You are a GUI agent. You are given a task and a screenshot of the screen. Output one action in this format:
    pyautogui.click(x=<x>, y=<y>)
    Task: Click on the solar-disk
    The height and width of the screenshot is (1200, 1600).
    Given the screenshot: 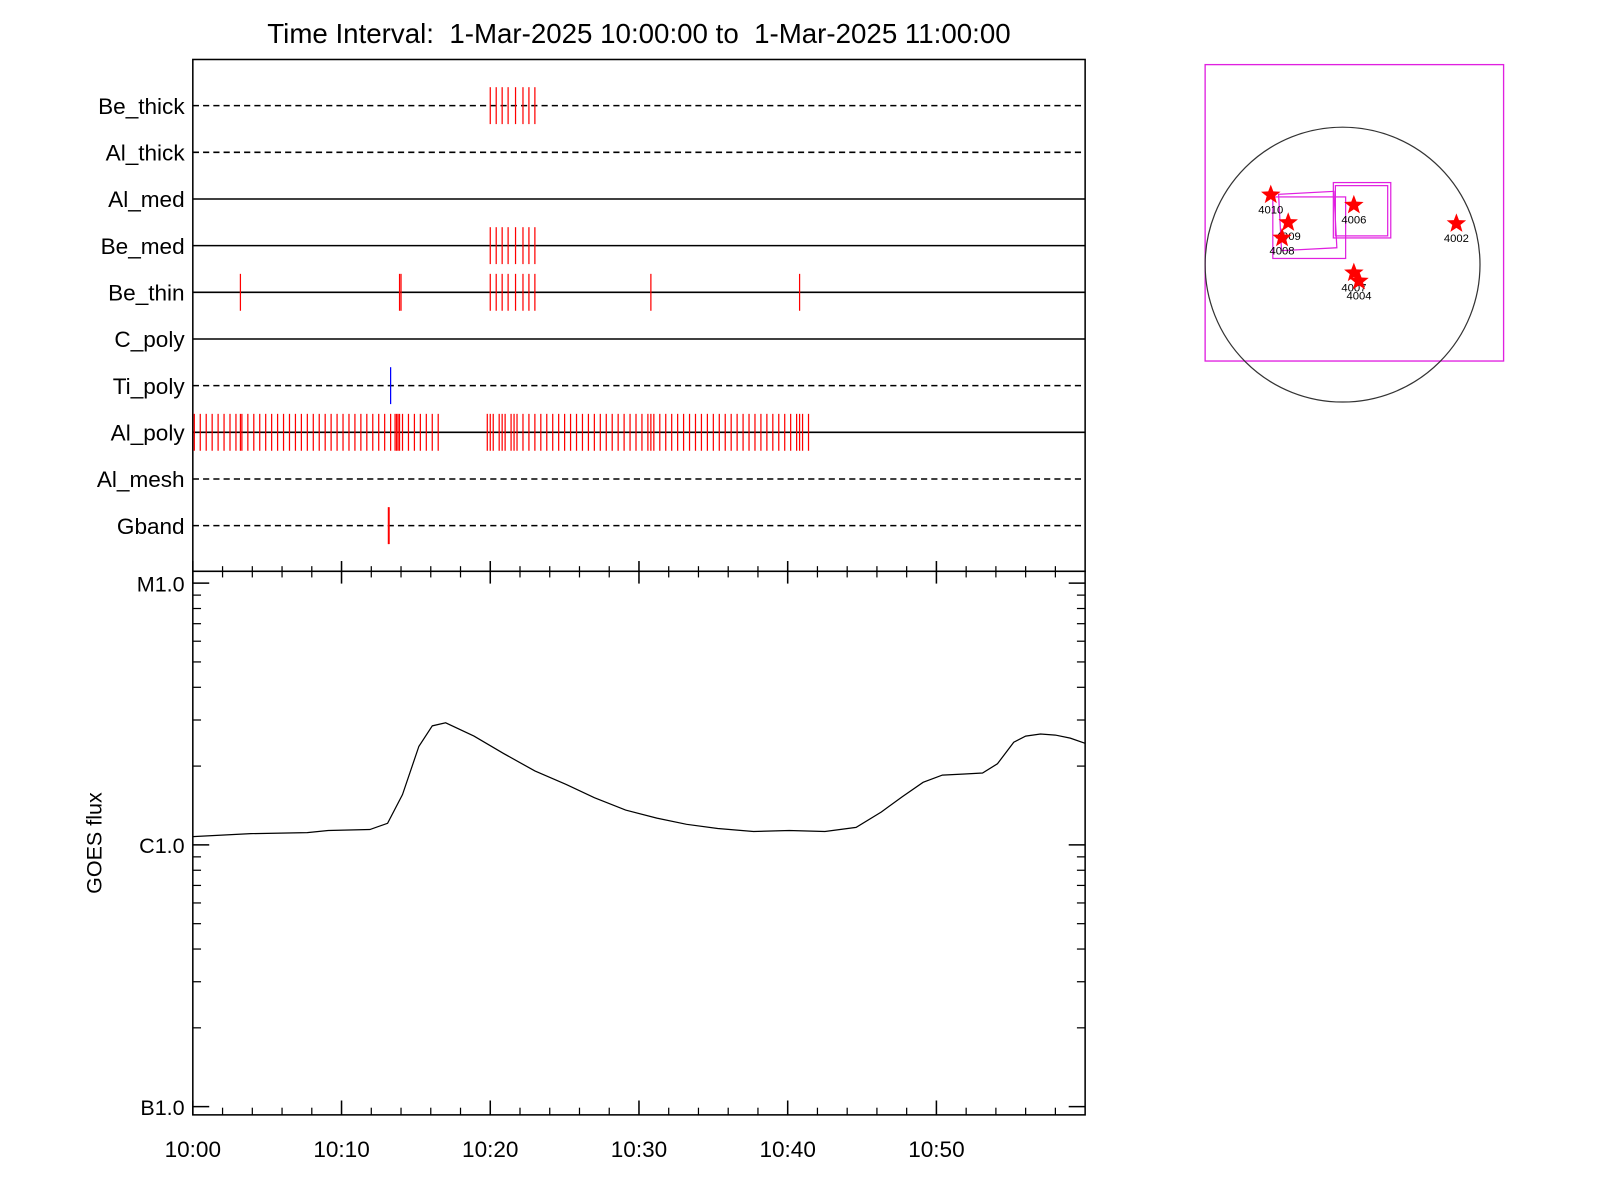 What is the action you would take?
    pyautogui.click(x=1342, y=264)
    